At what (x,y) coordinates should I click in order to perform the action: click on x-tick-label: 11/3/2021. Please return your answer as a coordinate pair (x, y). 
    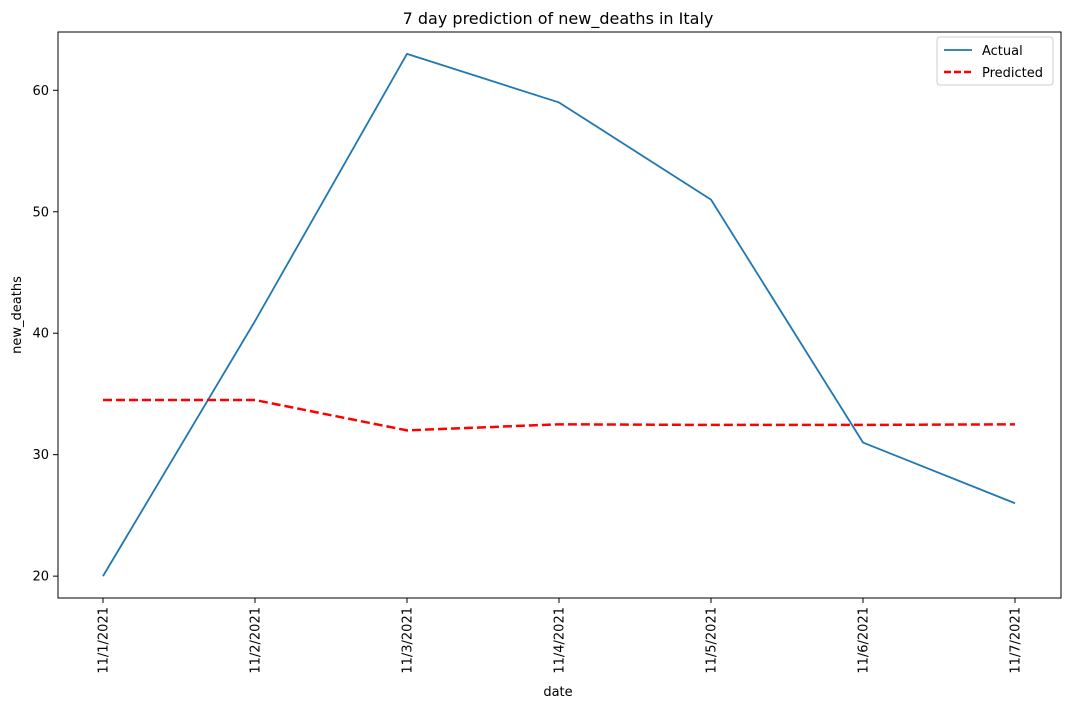
    Looking at the image, I should click on (408, 640).